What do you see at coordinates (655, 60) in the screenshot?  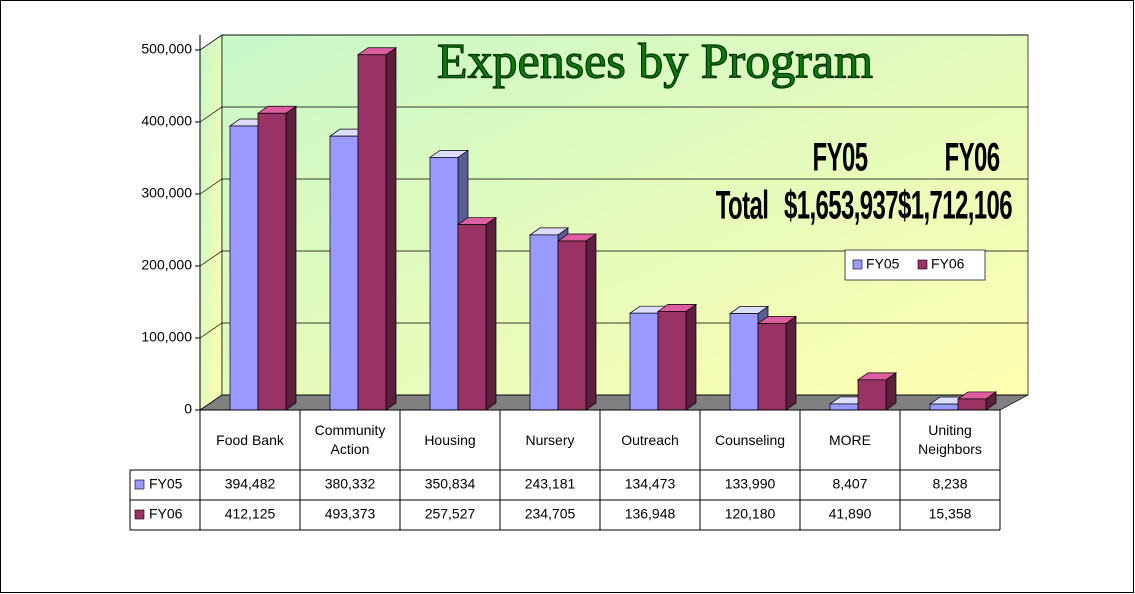 I see `chart-title: Expenses by Program` at bounding box center [655, 60].